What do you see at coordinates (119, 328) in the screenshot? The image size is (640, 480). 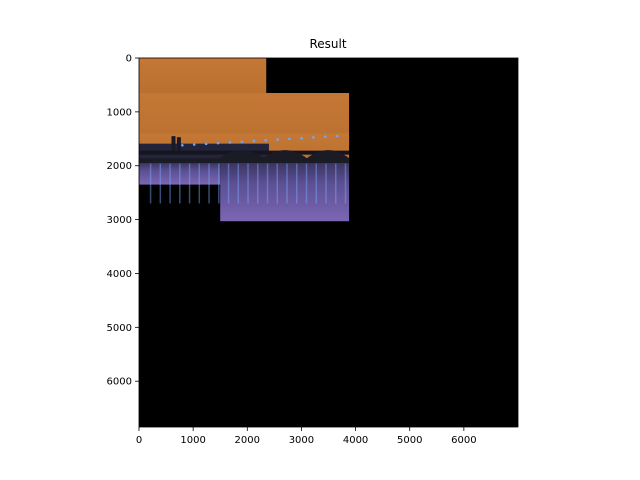 I see `y-tick-label: 5000` at bounding box center [119, 328].